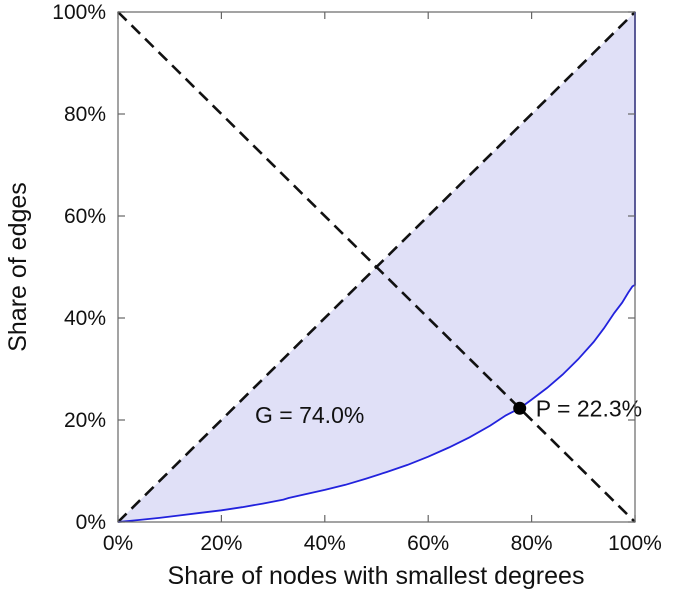  I want to click on p-annotation: P = 22.3%, so click(589, 408).